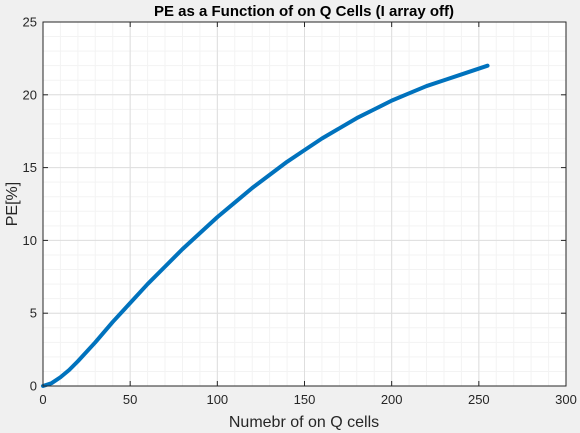 This screenshot has width=580, height=433. What do you see at coordinates (305, 399) in the screenshot?
I see `x-tick-label: 150` at bounding box center [305, 399].